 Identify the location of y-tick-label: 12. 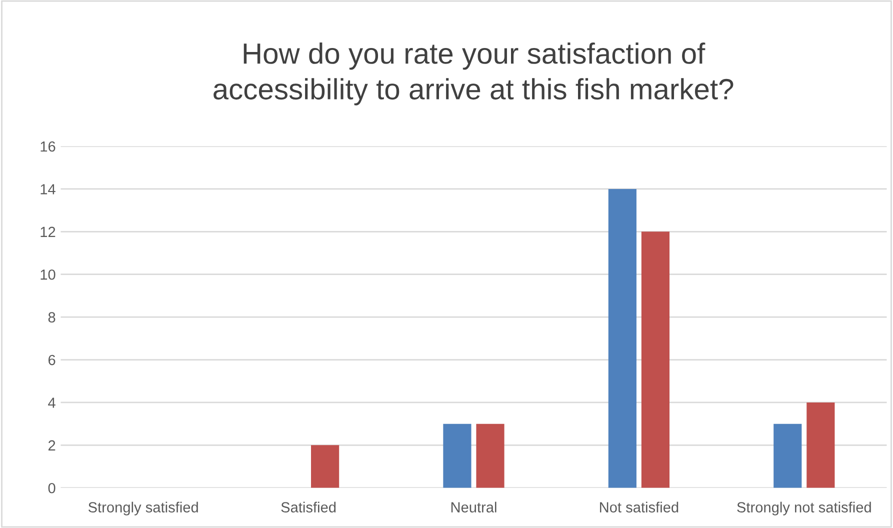
(48, 231).